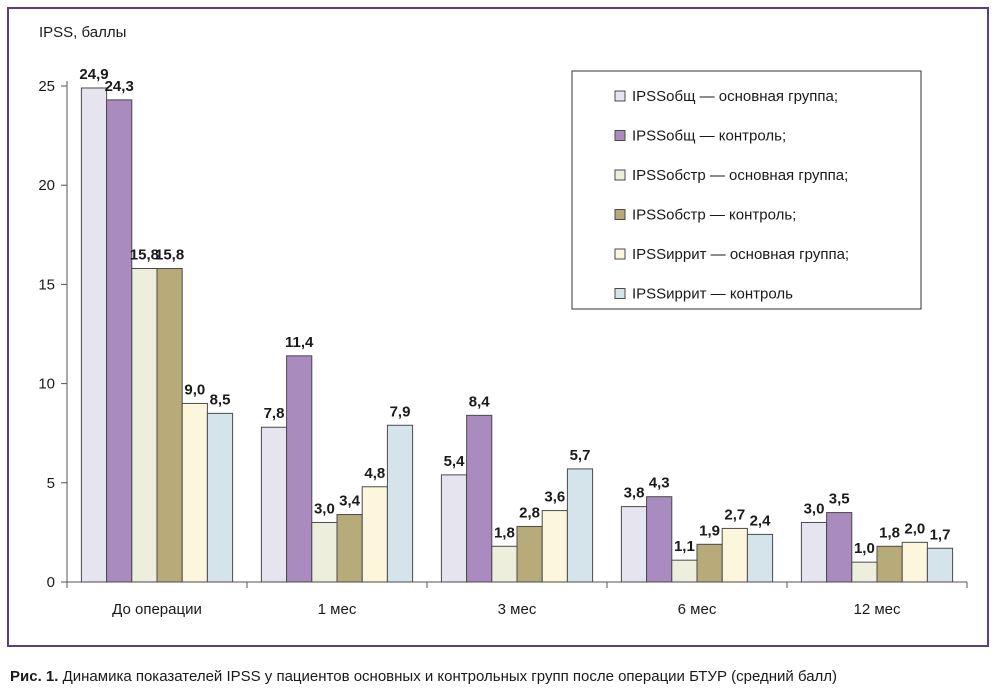  I want to click on data-label: 1,7, so click(940, 534).